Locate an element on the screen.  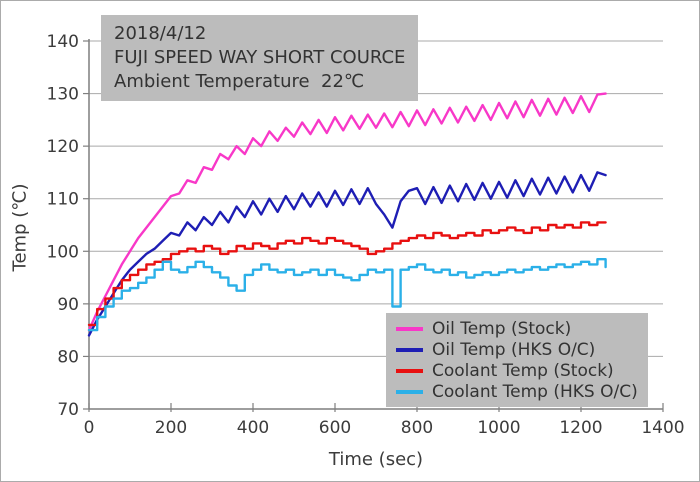
legend-label: Coolant Temp (Stock) is located at coordinates (523, 370).